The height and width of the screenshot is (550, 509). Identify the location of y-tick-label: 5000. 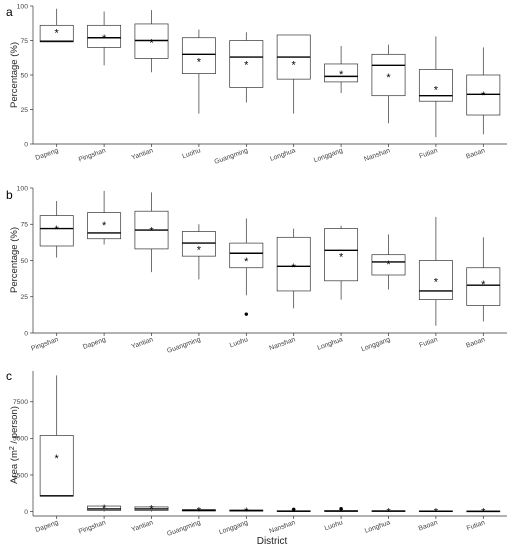
(20, 439).